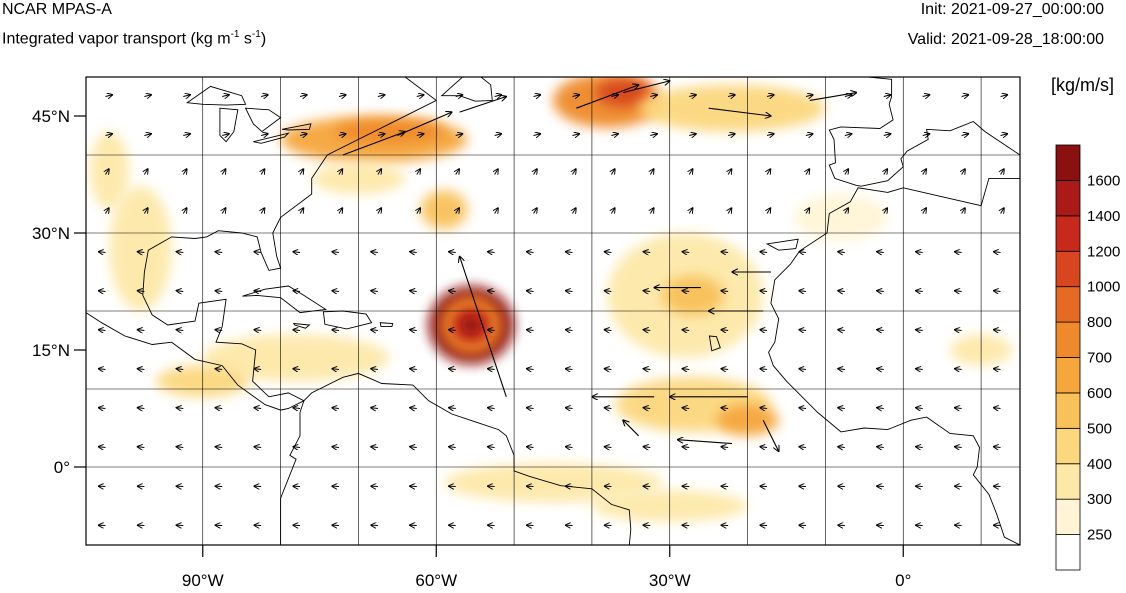 This screenshot has height=593, width=1126. I want to click on variable-title-mid: s, so click(245, 39).